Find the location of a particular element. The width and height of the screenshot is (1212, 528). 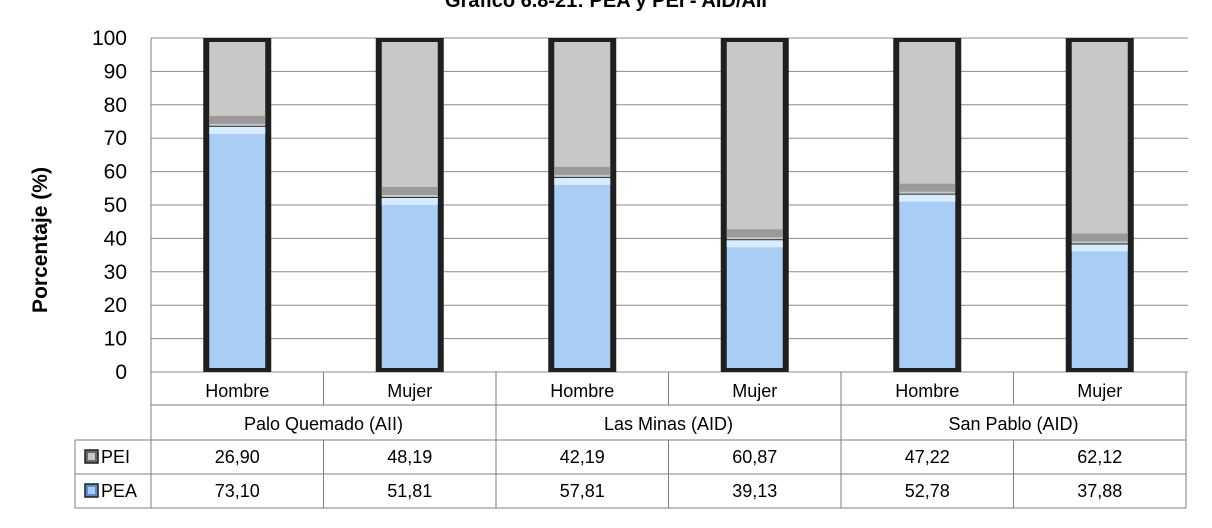

y-tick-labels: 0 10 20 30 40 50 60 70 80 90 100 is located at coordinates (109, 205).